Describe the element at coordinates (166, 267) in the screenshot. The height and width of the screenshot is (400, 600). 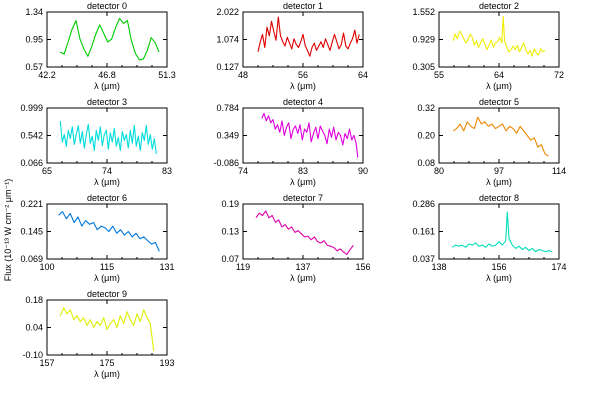
I see `x-tick-label: 131` at that location.